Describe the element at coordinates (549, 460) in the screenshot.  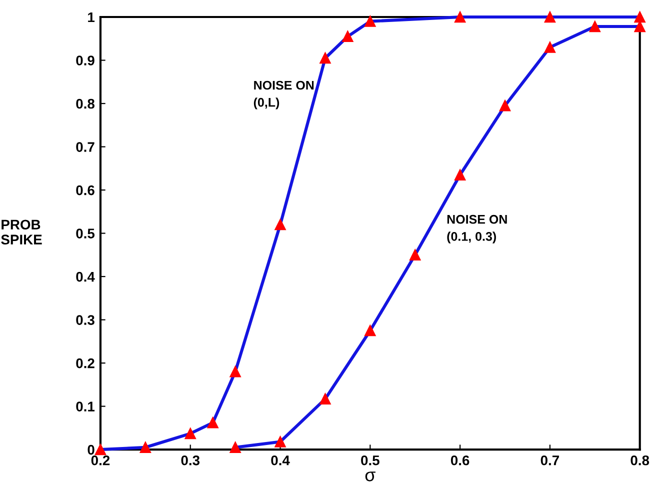
I see `x-tick-label: 0.7` at that location.